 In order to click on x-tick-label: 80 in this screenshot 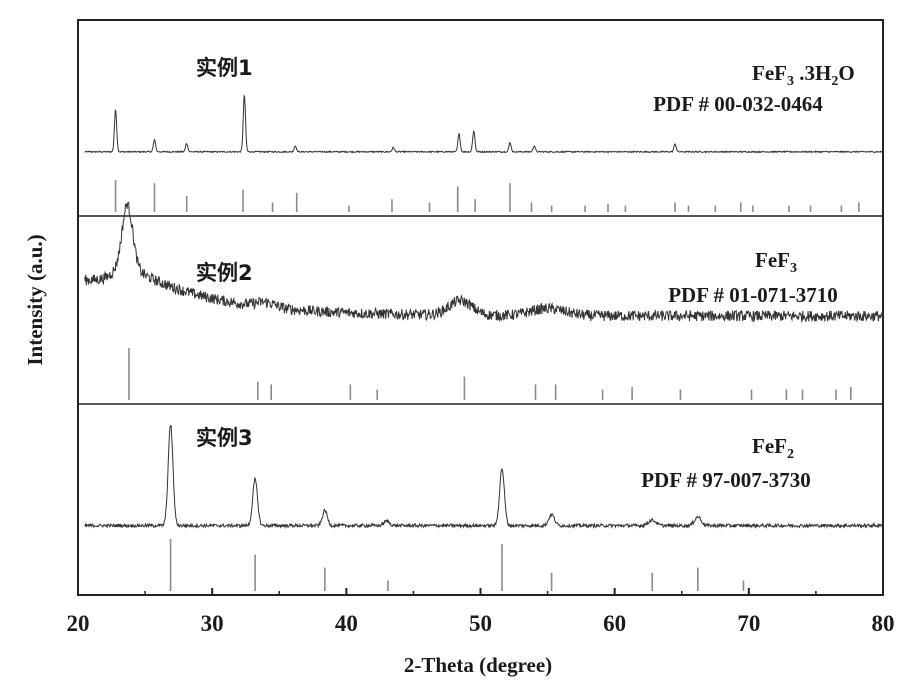, I will do `click(883, 623)`.